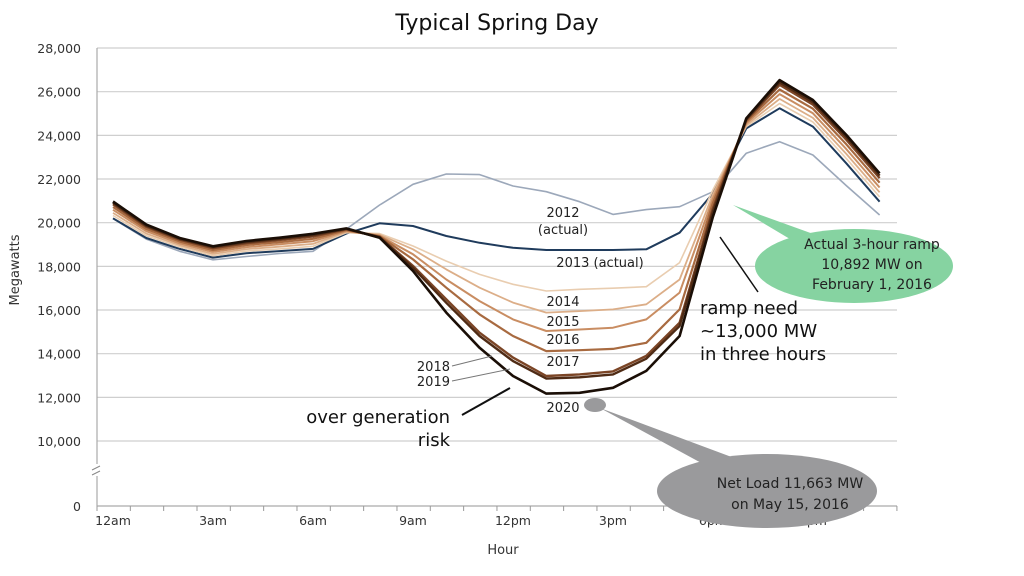 Image resolution: width=1024 pixels, height=576 pixels. Describe the element at coordinates (433, 367) in the screenshot. I see `label-2018: 2018` at that location.